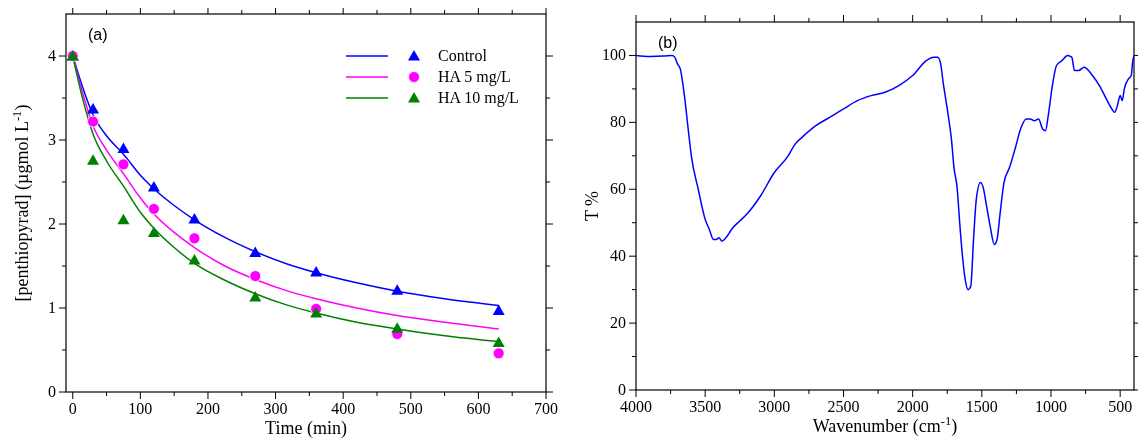 This screenshot has width=1146, height=448. Describe the element at coordinates (705, 406) in the screenshot. I see `x-tick-label: 3500` at that location.